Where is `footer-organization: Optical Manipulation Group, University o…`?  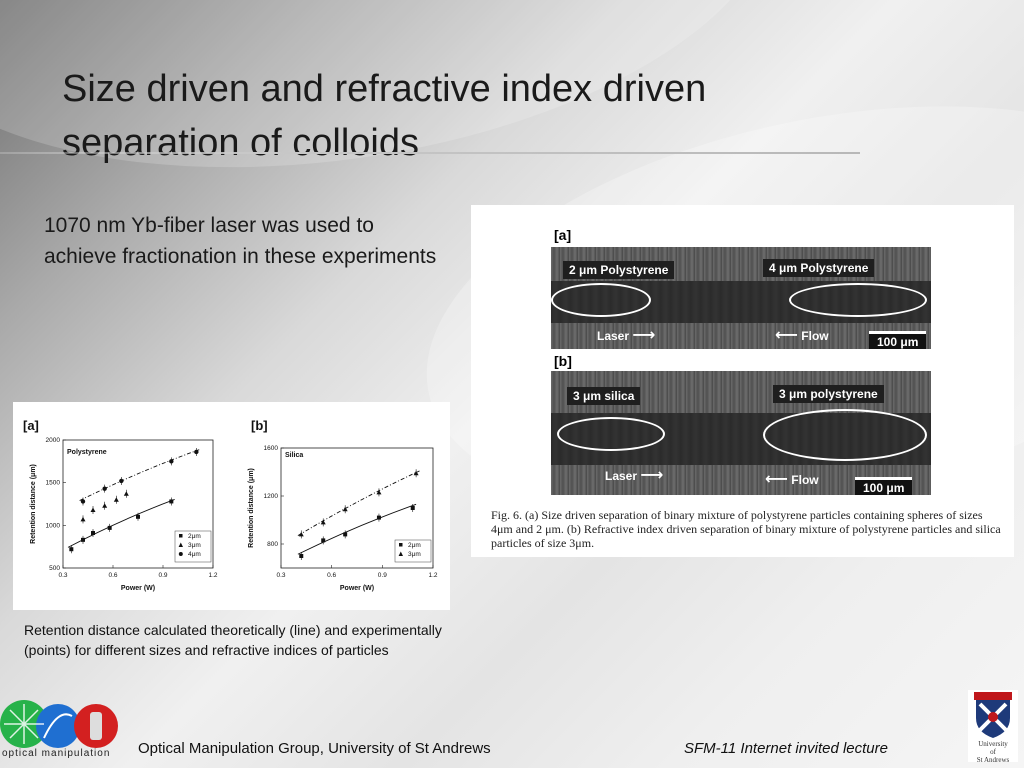
footer-organization: Optical Manipulation Group, University o… is located at coordinates (314, 748).